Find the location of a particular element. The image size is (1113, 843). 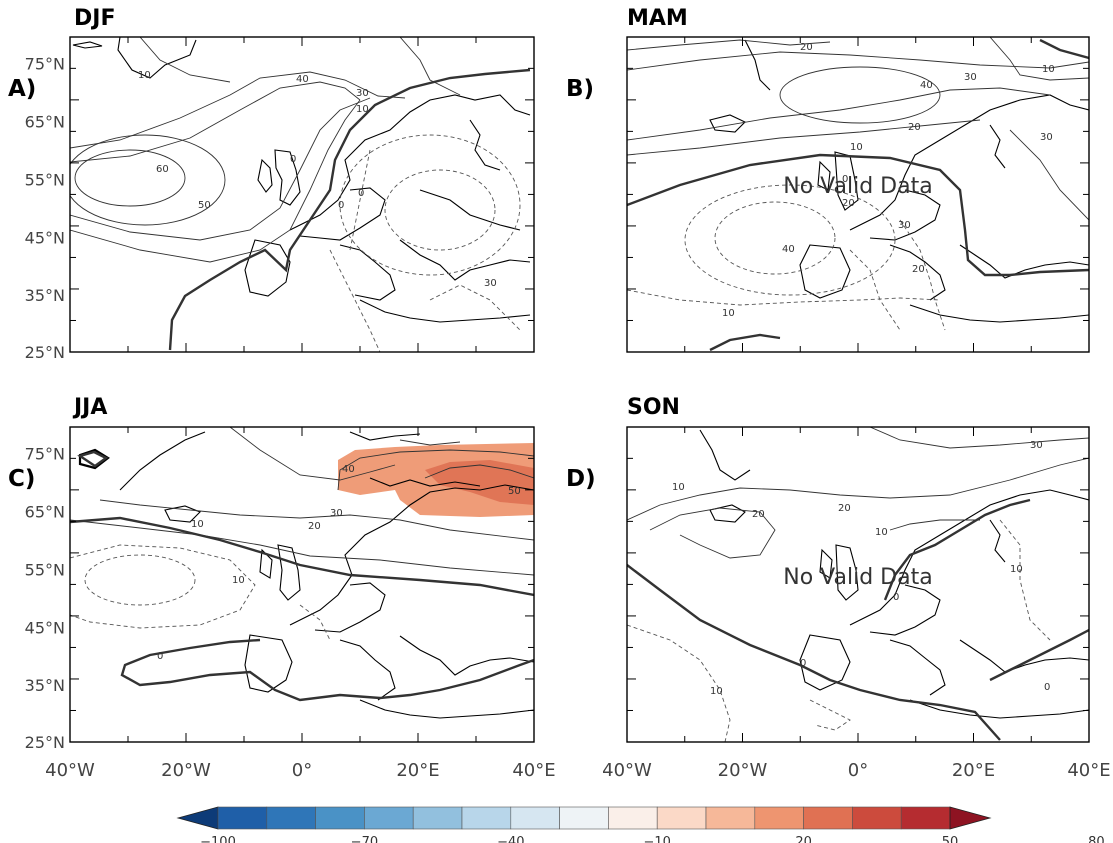

lat-tick-label: 65°N is located at coordinates (45, 122).